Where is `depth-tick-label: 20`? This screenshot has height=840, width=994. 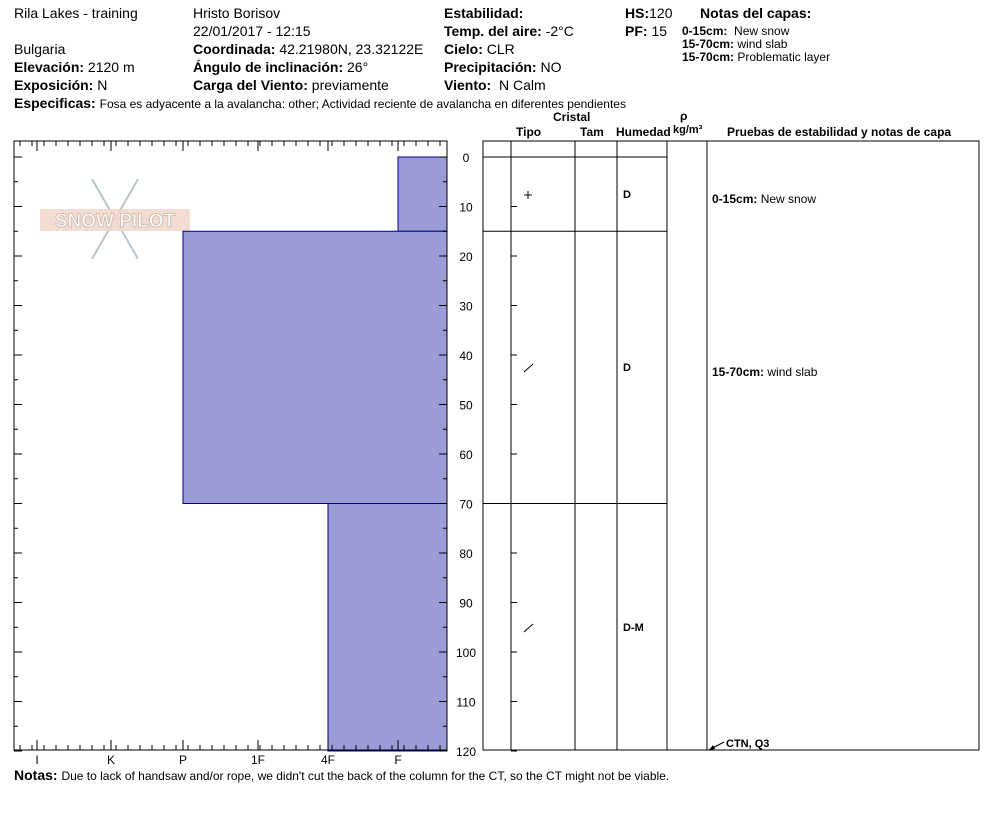 depth-tick-label: 20 is located at coordinates (466, 257).